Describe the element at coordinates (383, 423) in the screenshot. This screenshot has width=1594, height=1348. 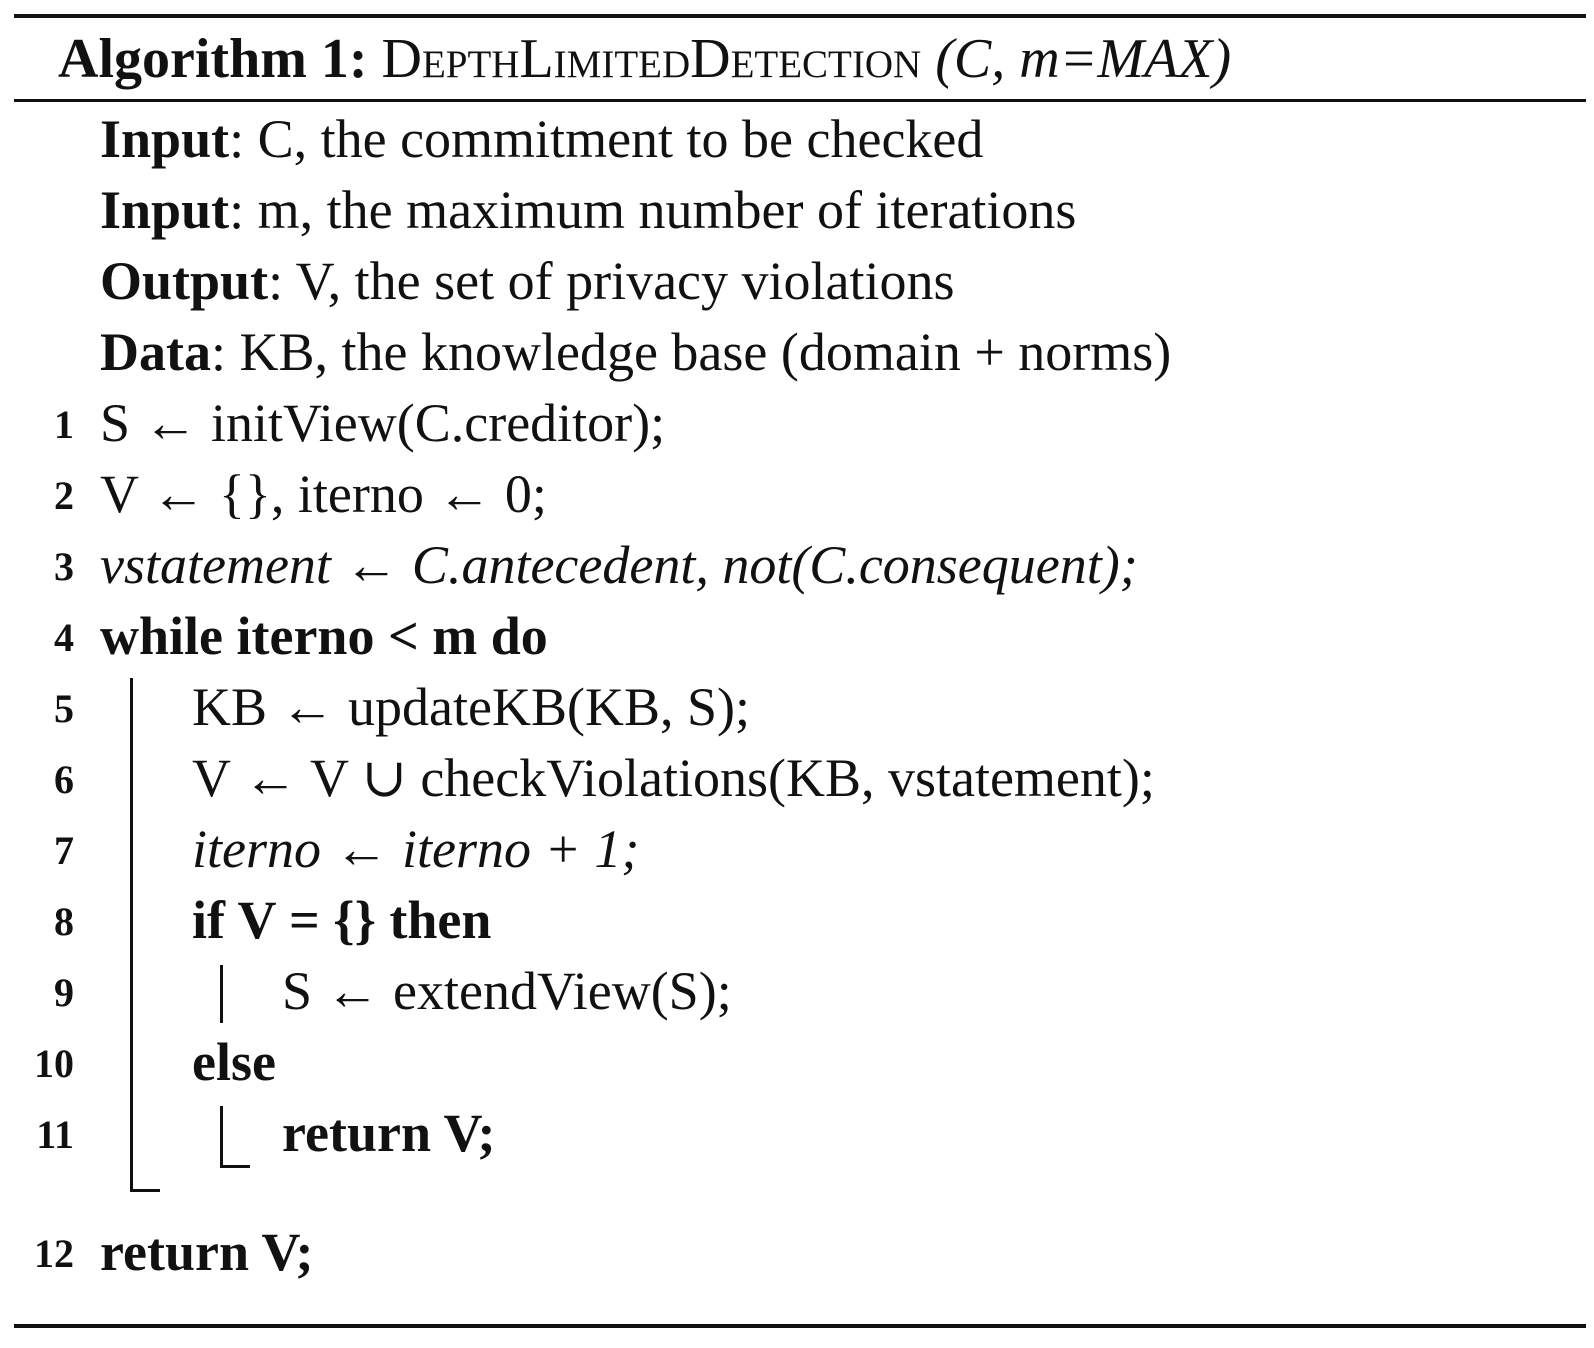
I see `code-line-1: S ← initView(C.creditor);` at that location.